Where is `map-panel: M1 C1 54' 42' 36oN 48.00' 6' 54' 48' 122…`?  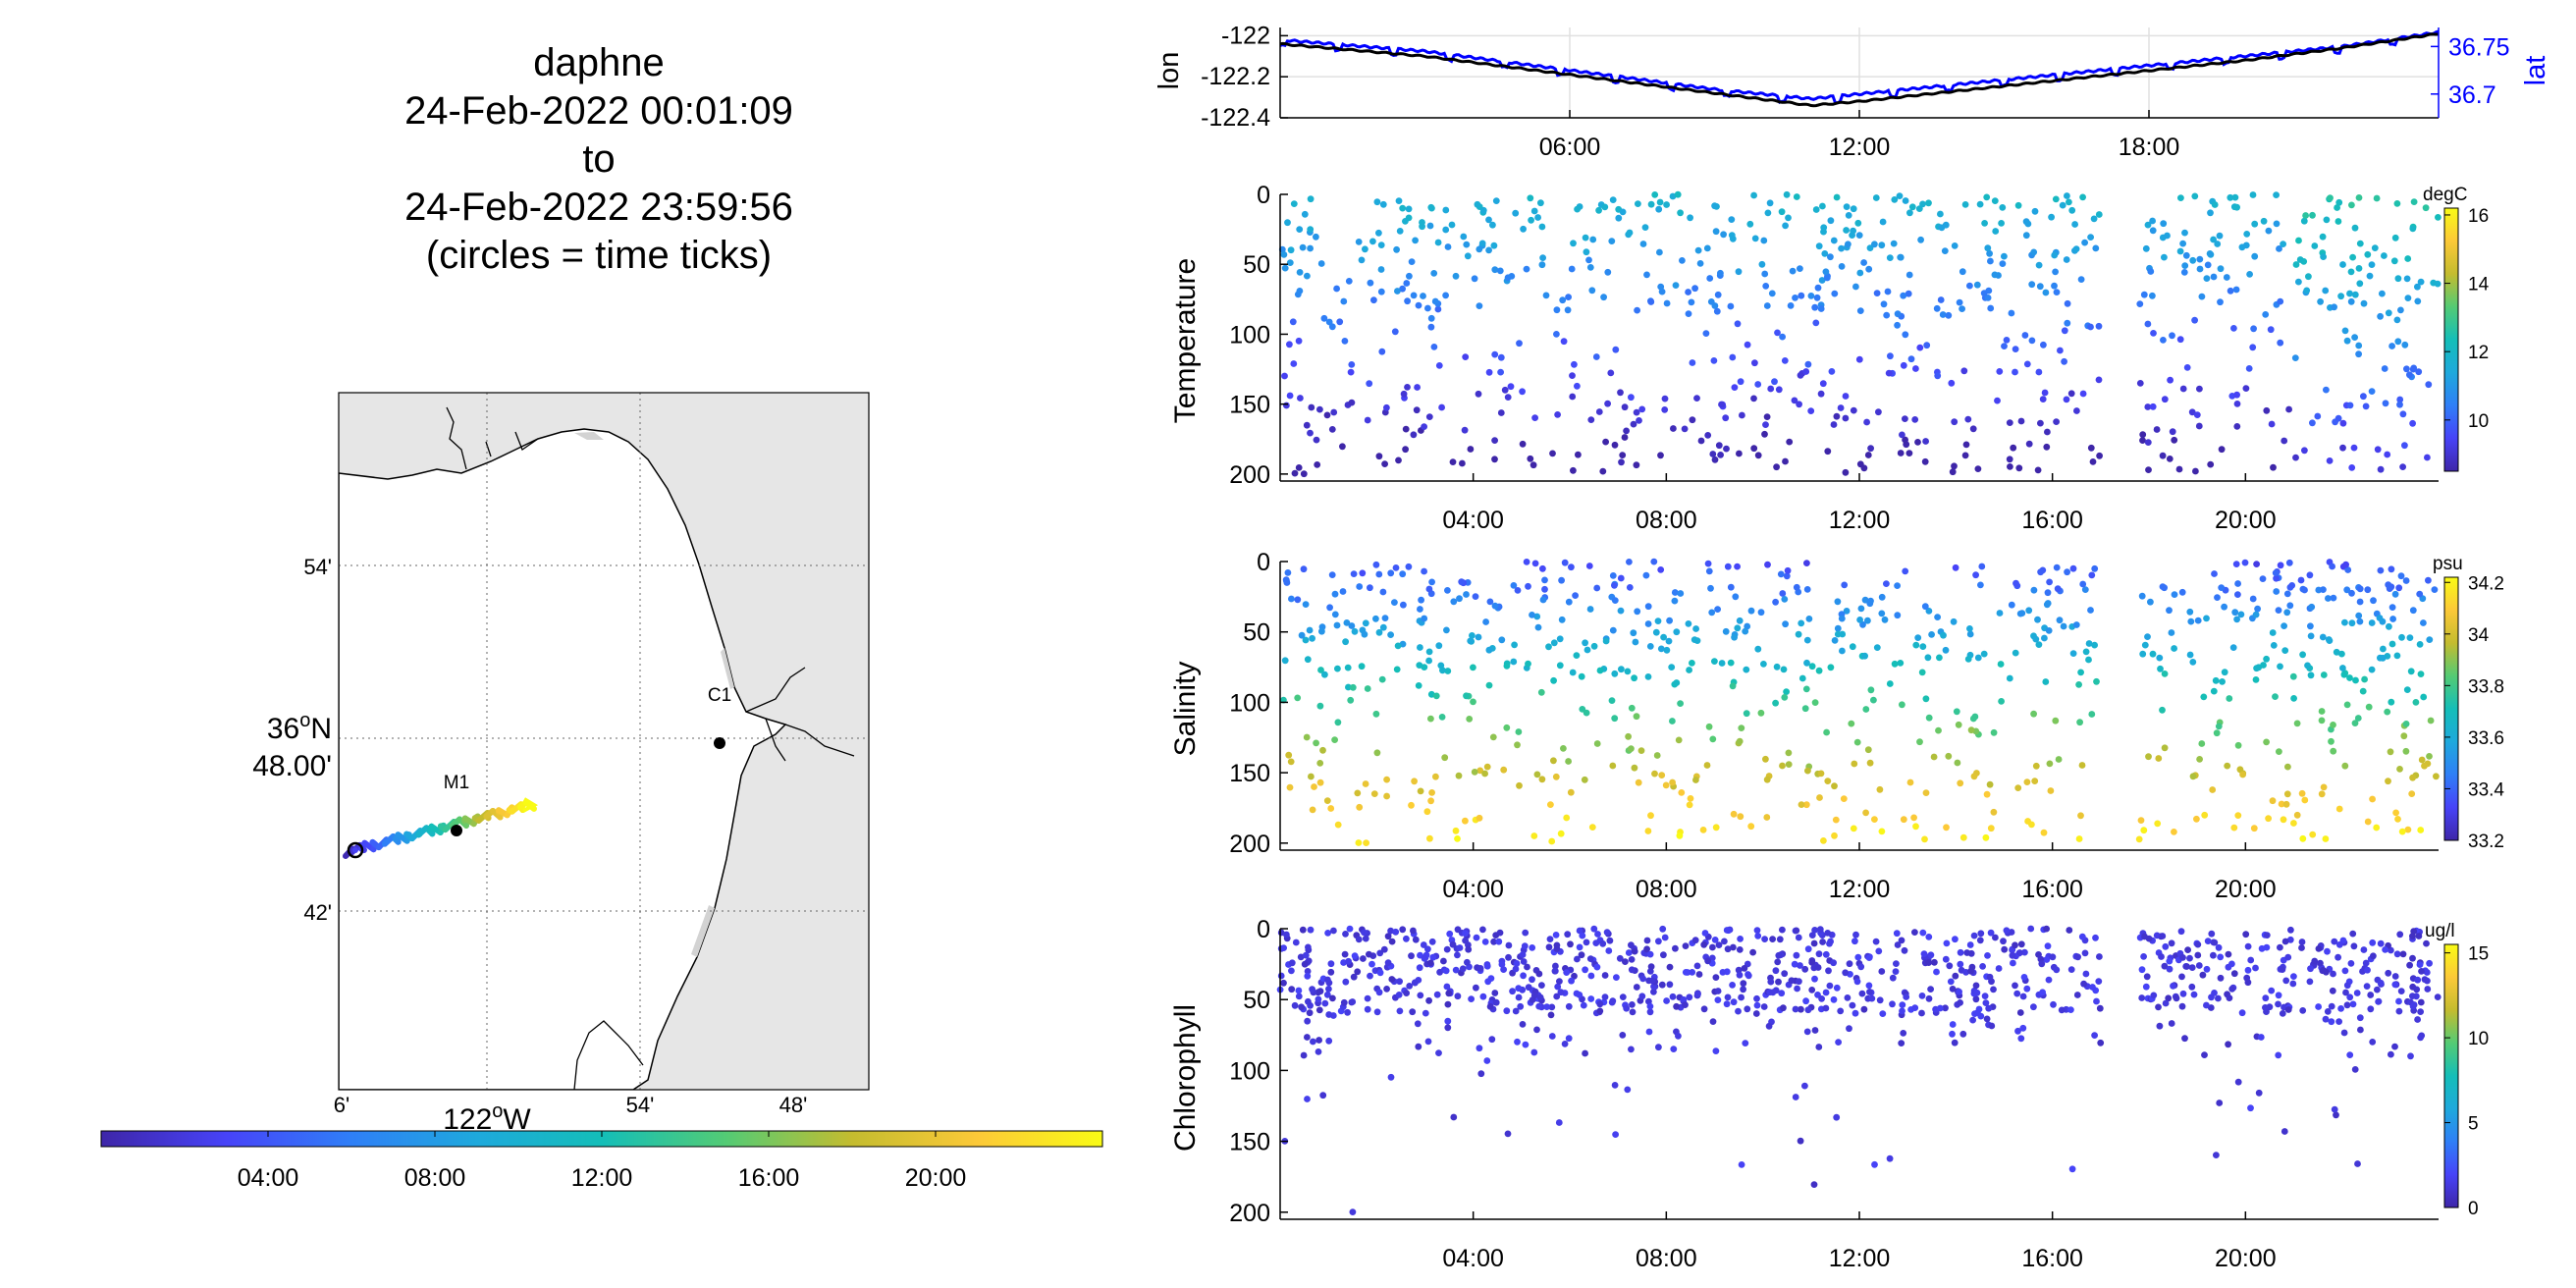 map-panel: M1 C1 54' 42' 36oN 48.00' 6' 54' 48' 122… is located at coordinates (561, 764).